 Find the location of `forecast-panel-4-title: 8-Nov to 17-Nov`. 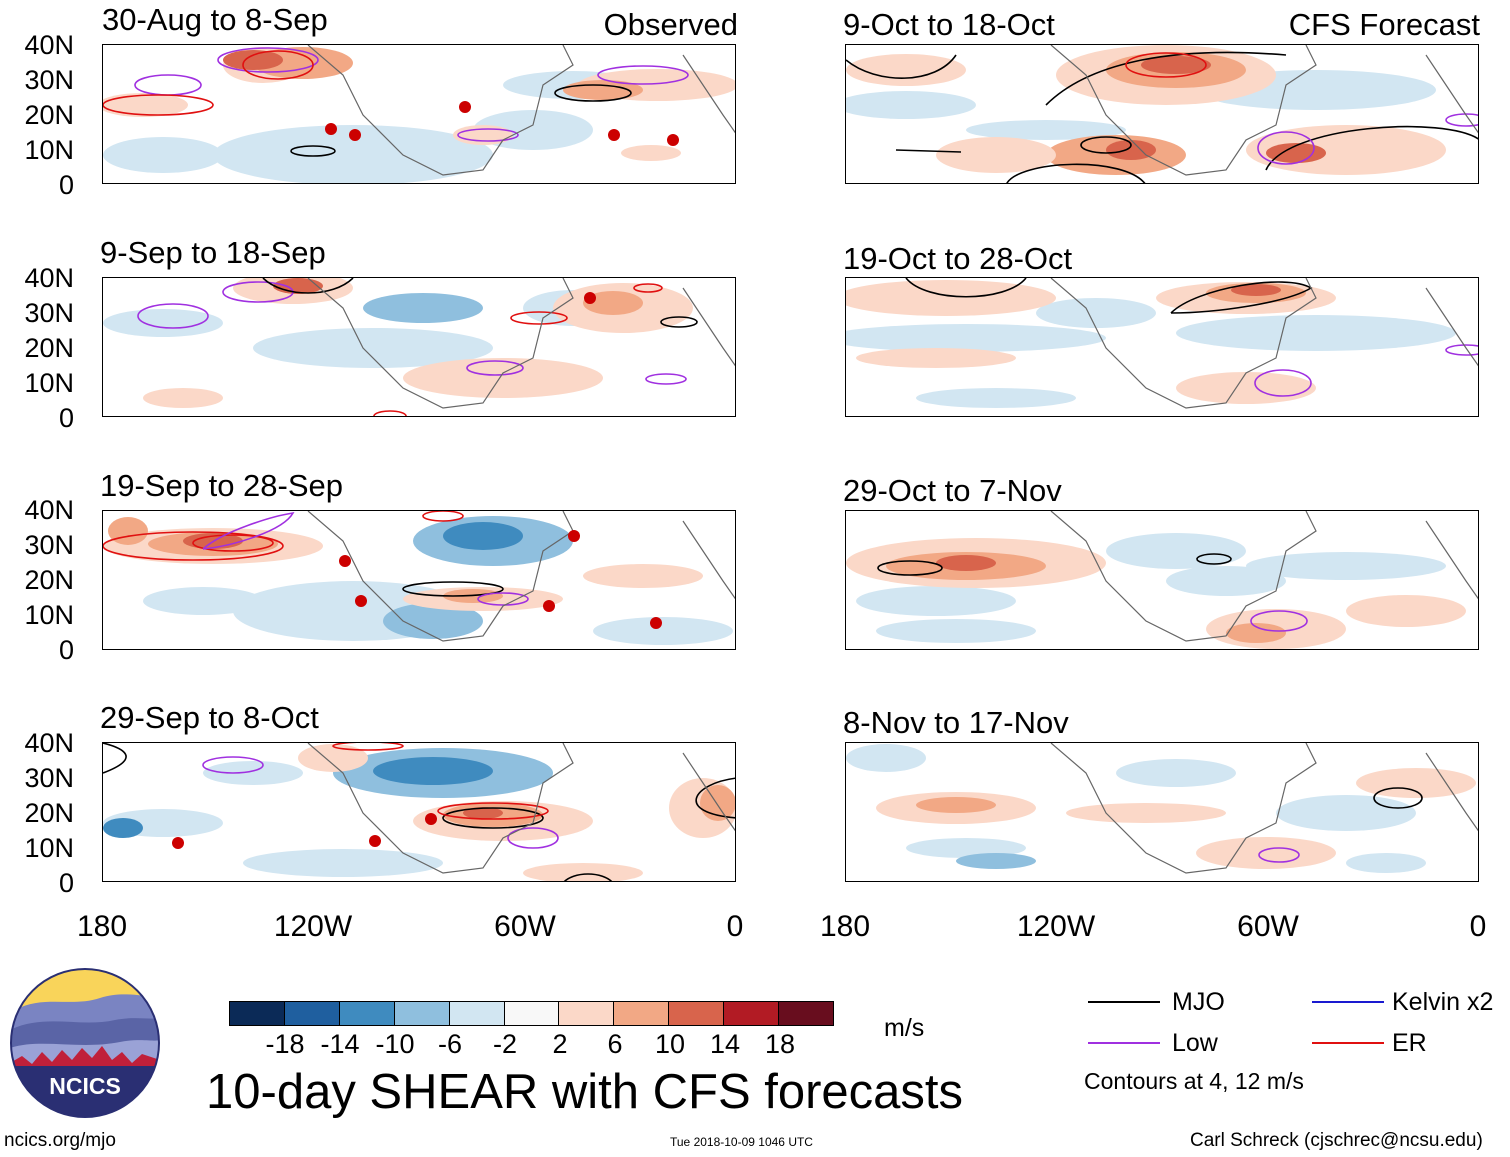

forecast-panel-4-title: 8-Nov to 17-Nov is located at coordinates (956, 722).